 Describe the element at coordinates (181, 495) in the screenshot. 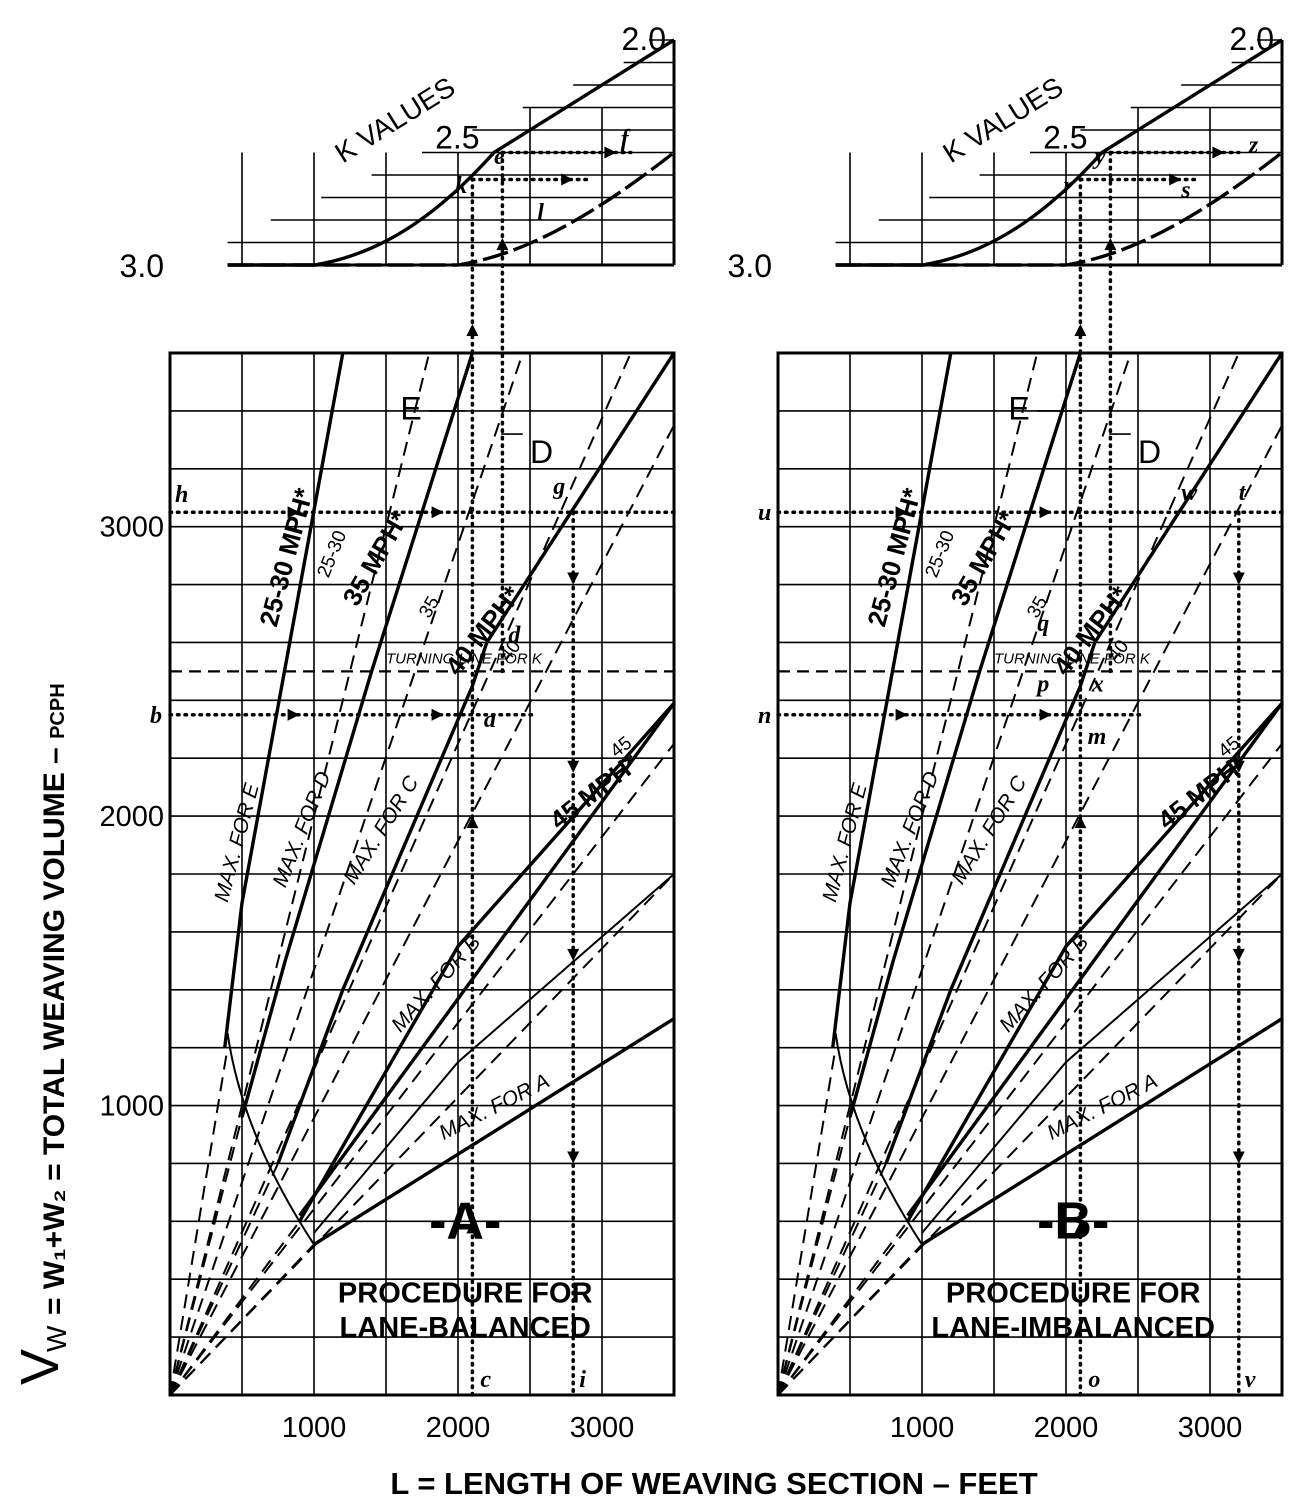

I see `point-label-h: h` at that location.